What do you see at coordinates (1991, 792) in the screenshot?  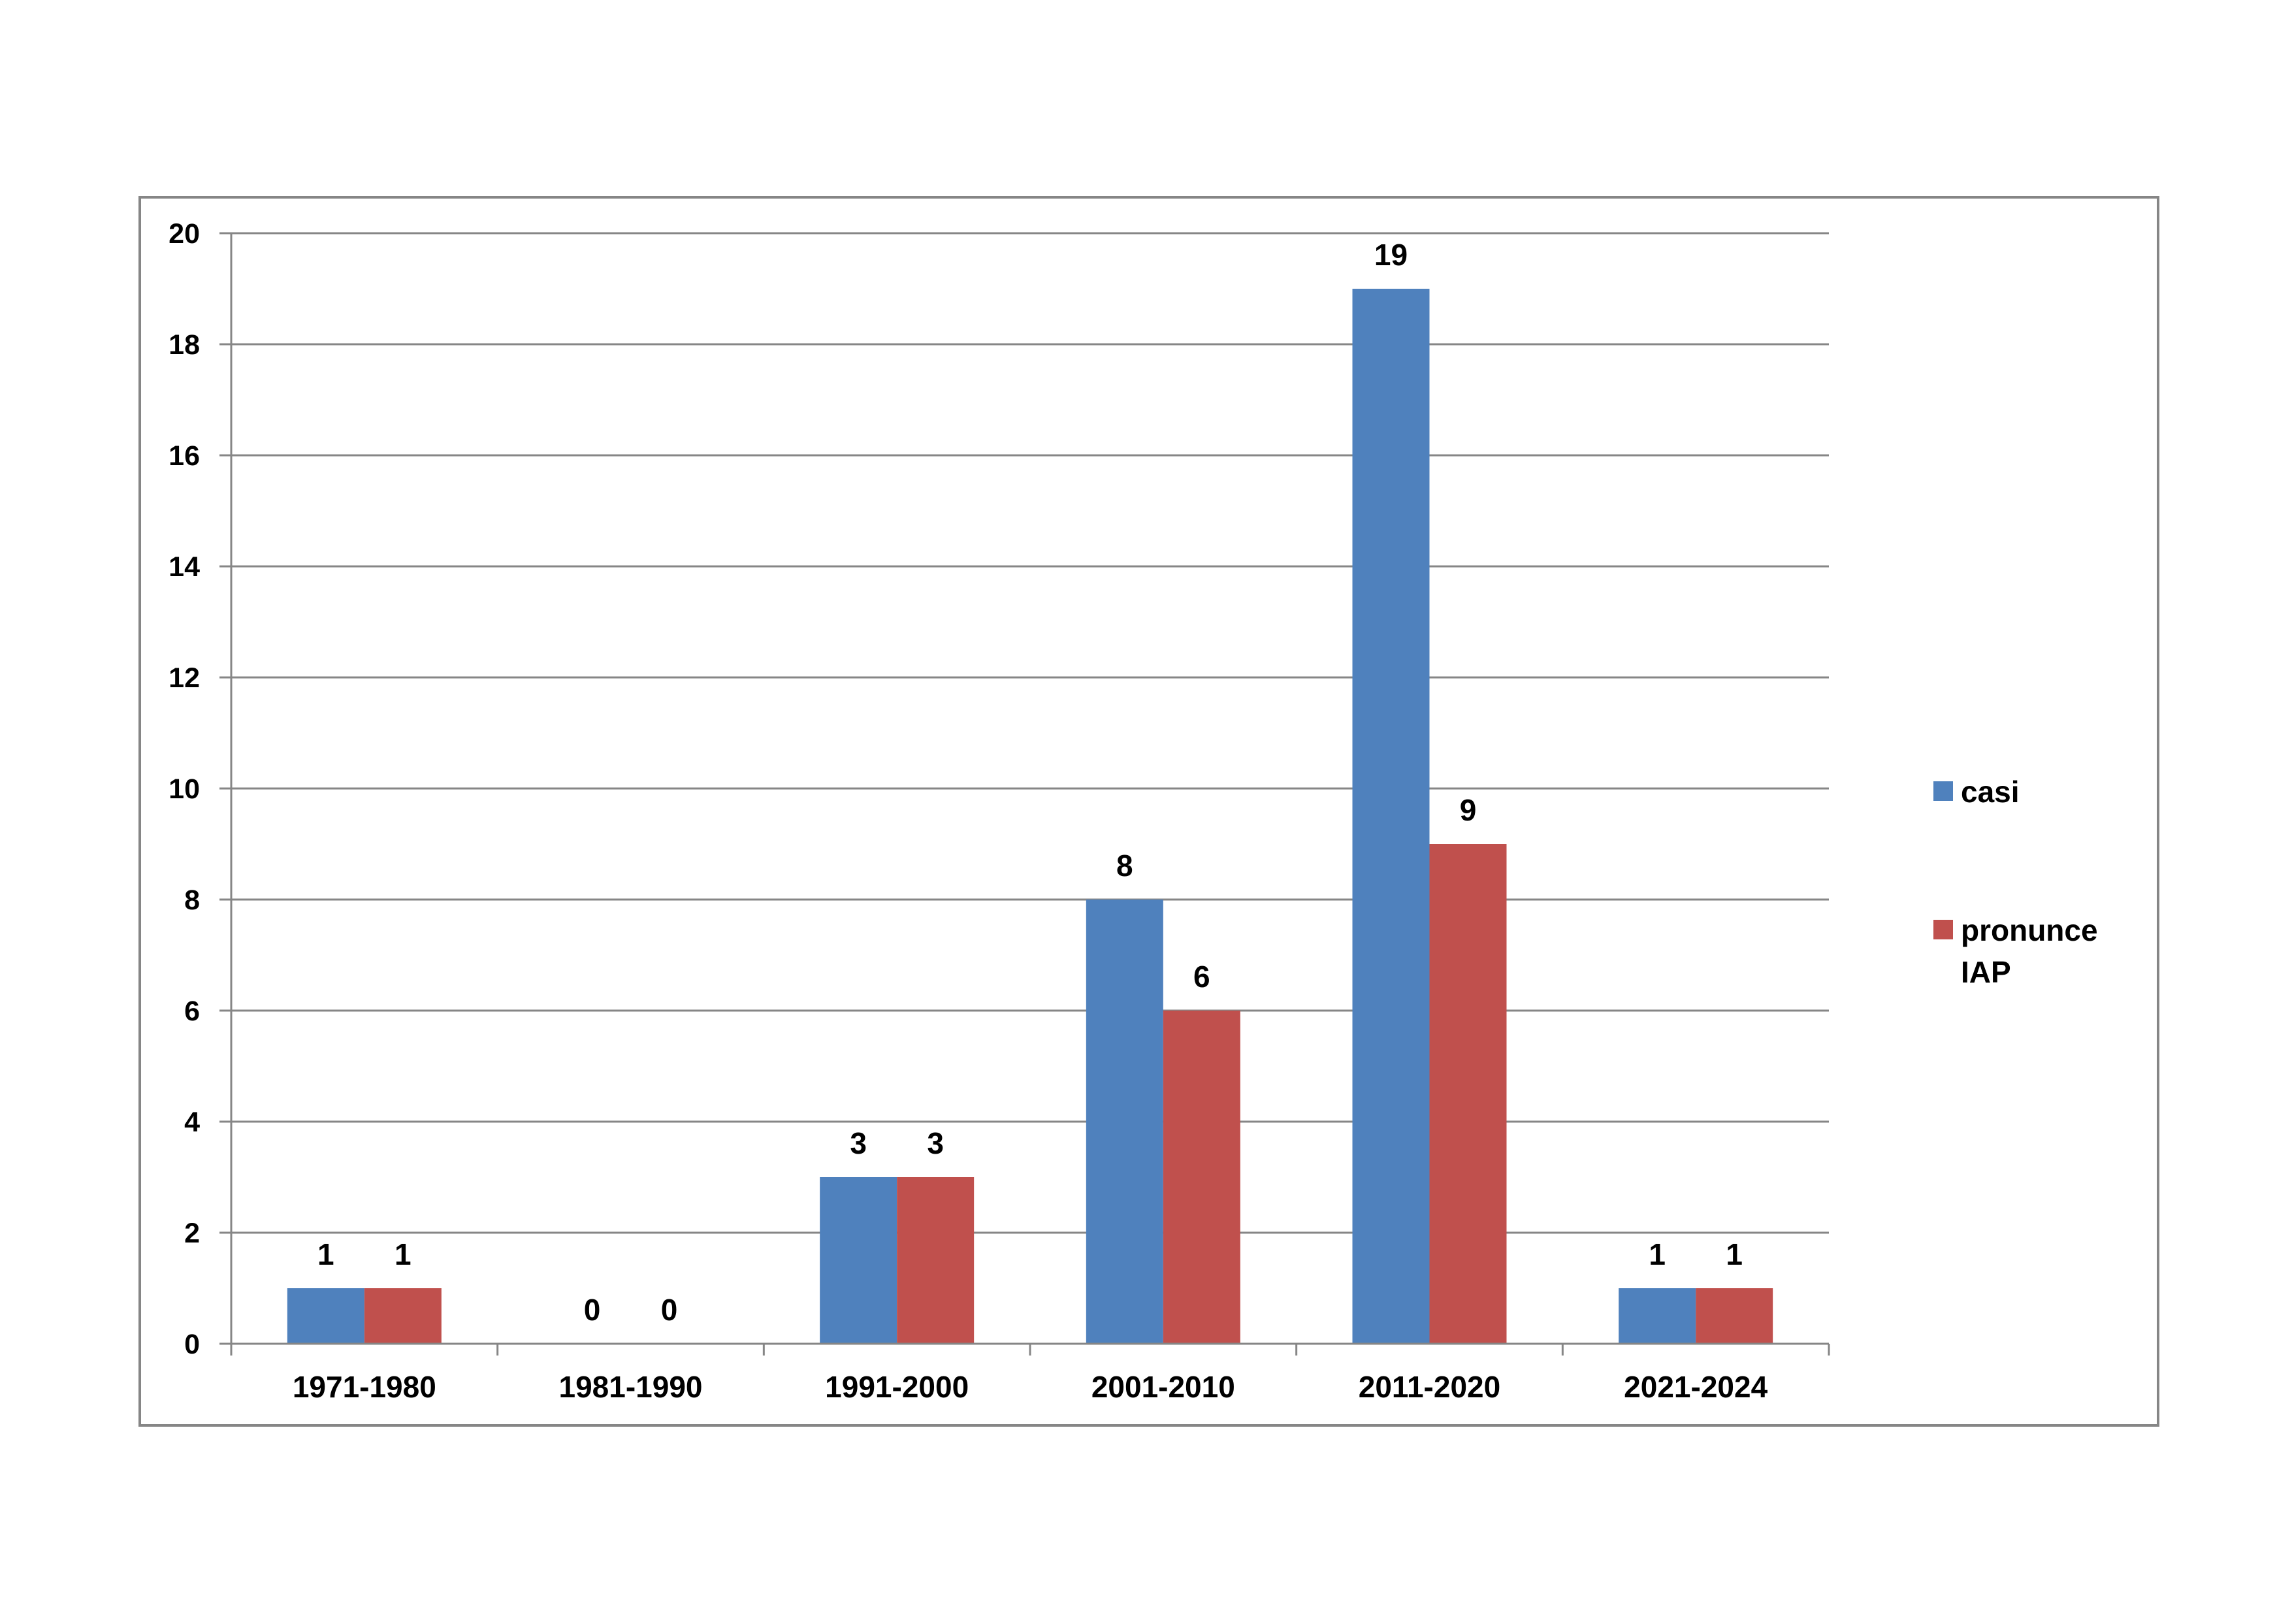 I see `legend-label: casi` at bounding box center [1991, 792].